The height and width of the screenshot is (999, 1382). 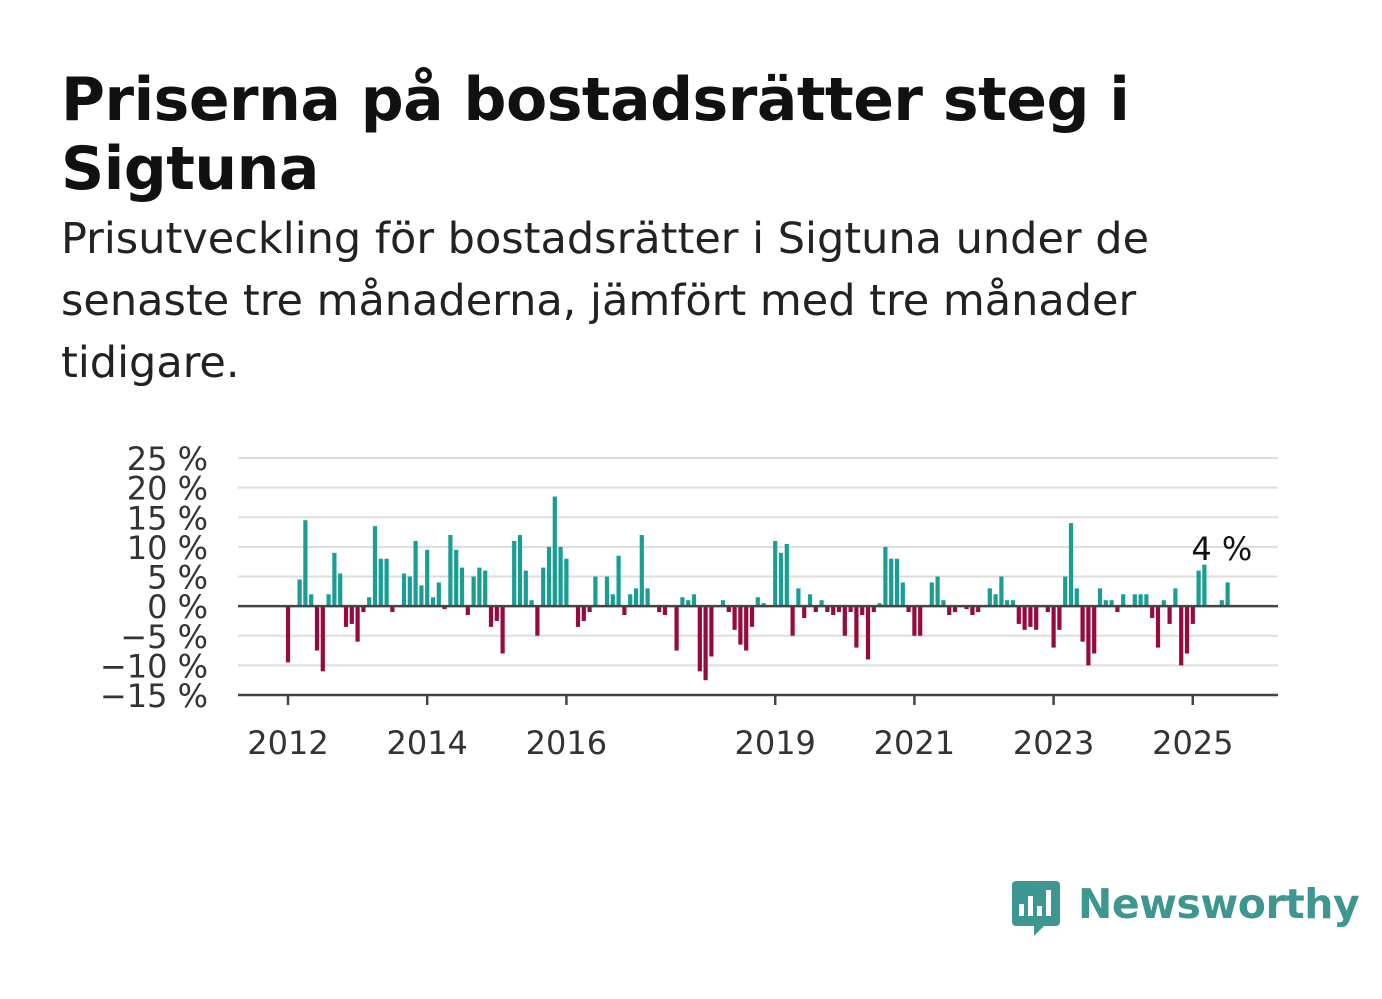 What do you see at coordinates (154, 696) in the screenshot?
I see `y-tick-label: −15 %` at bounding box center [154, 696].